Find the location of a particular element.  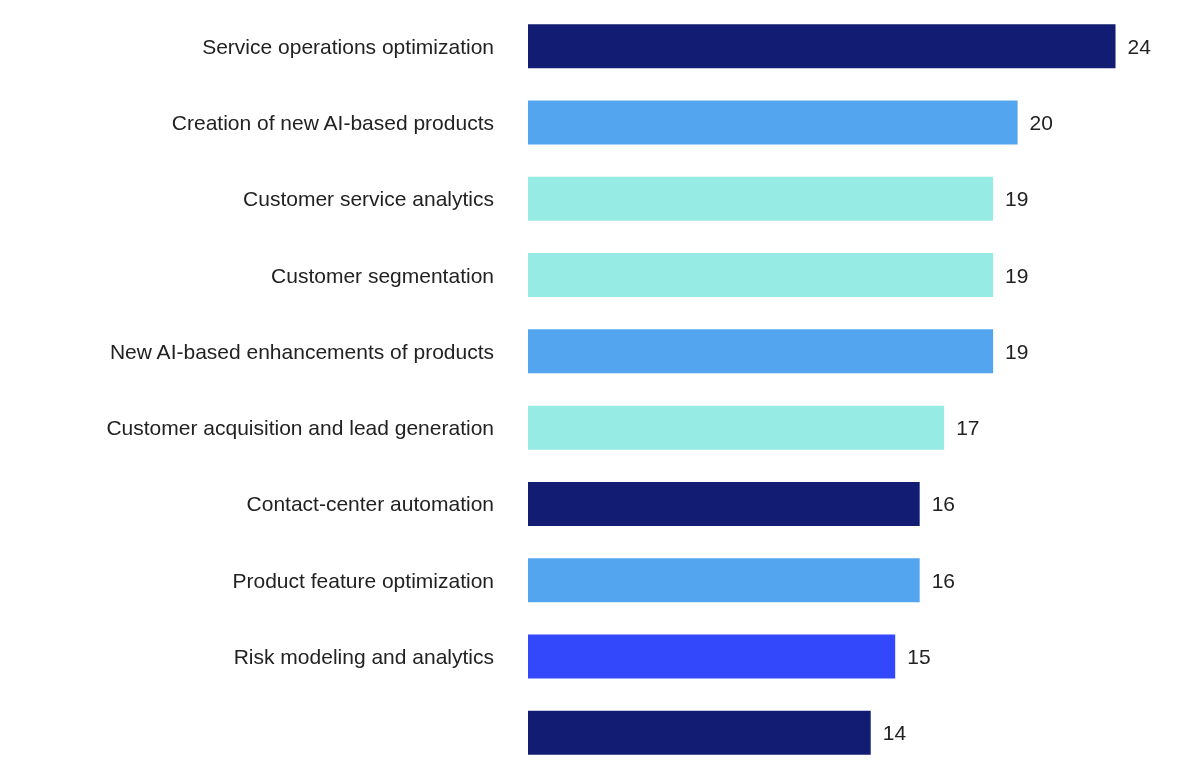

data-label: 14 is located at coordinates (894, 733).